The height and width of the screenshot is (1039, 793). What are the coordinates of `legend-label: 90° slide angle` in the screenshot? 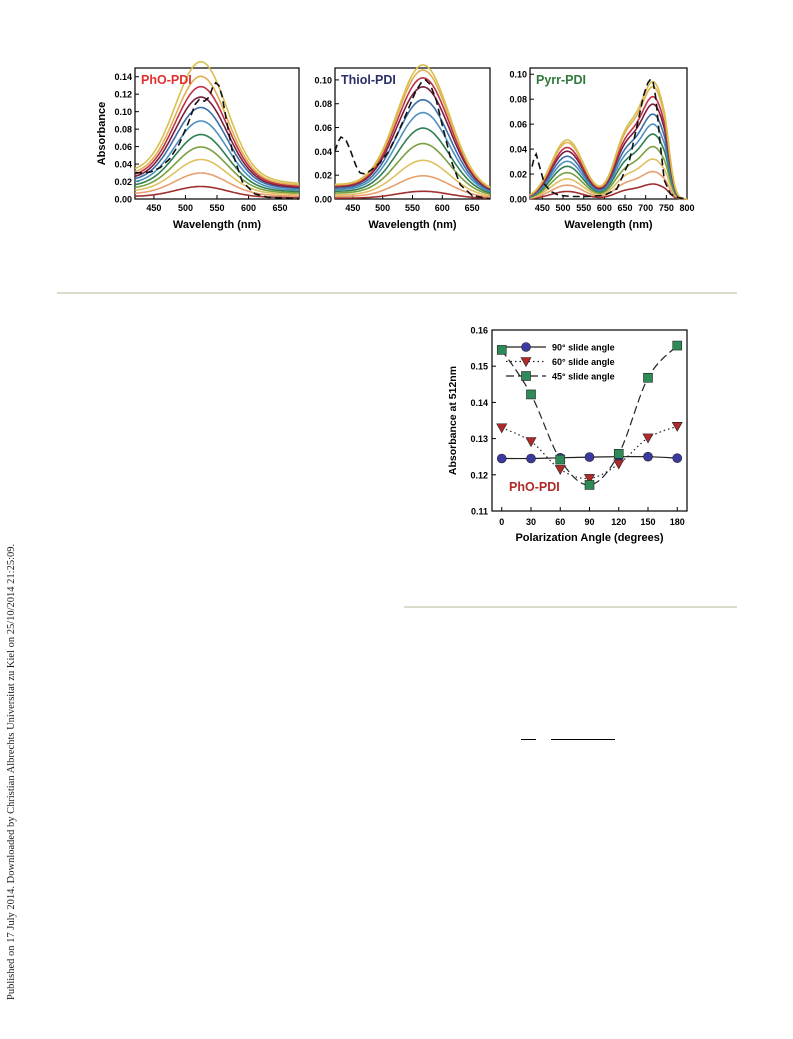 It's located at (583, 348).